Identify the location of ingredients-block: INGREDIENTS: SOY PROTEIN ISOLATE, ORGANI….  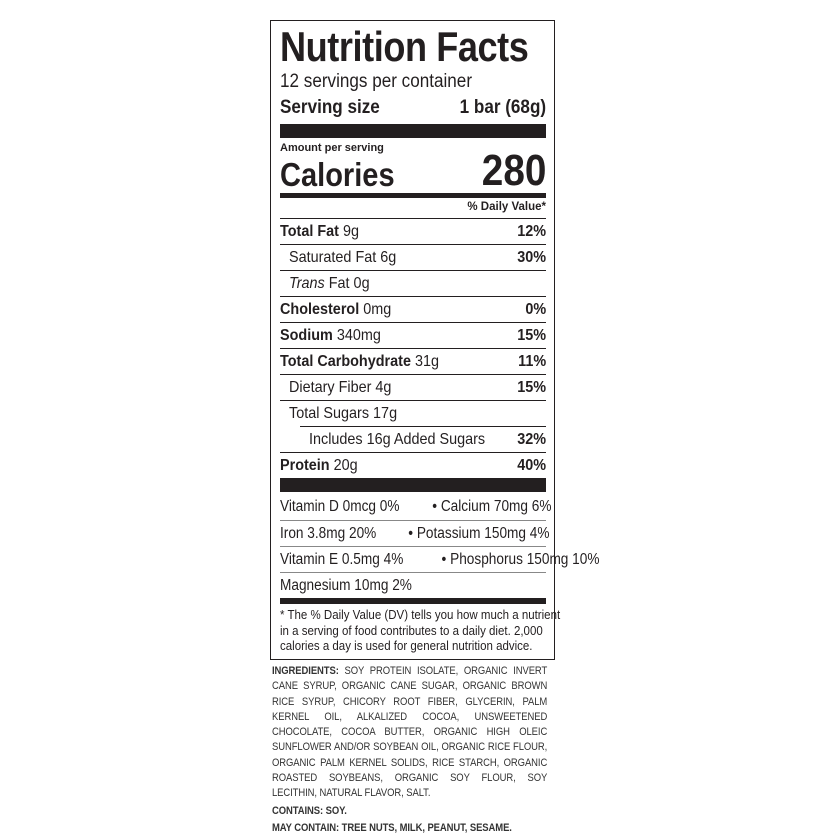
(409, 750).